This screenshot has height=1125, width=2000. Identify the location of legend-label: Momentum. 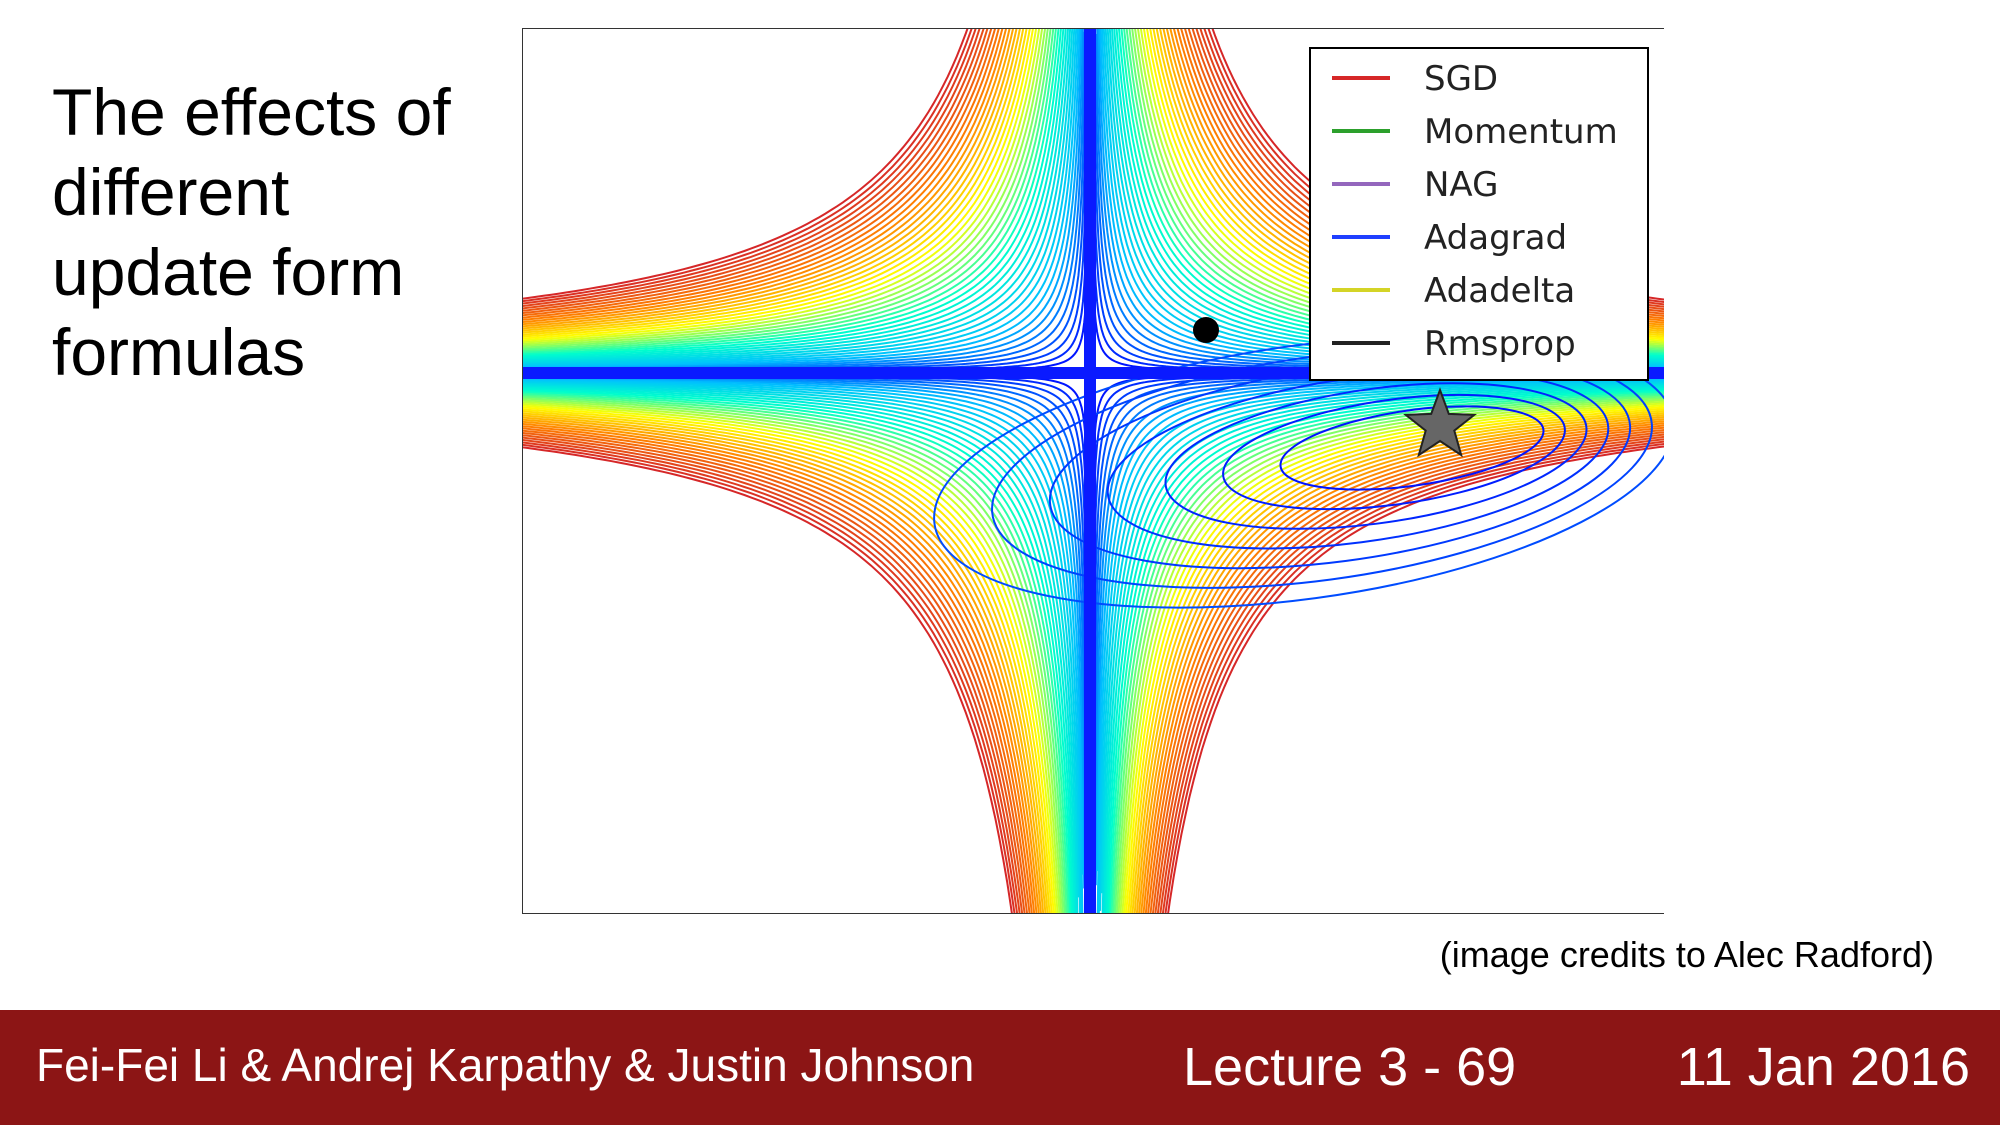
(1521, 132).